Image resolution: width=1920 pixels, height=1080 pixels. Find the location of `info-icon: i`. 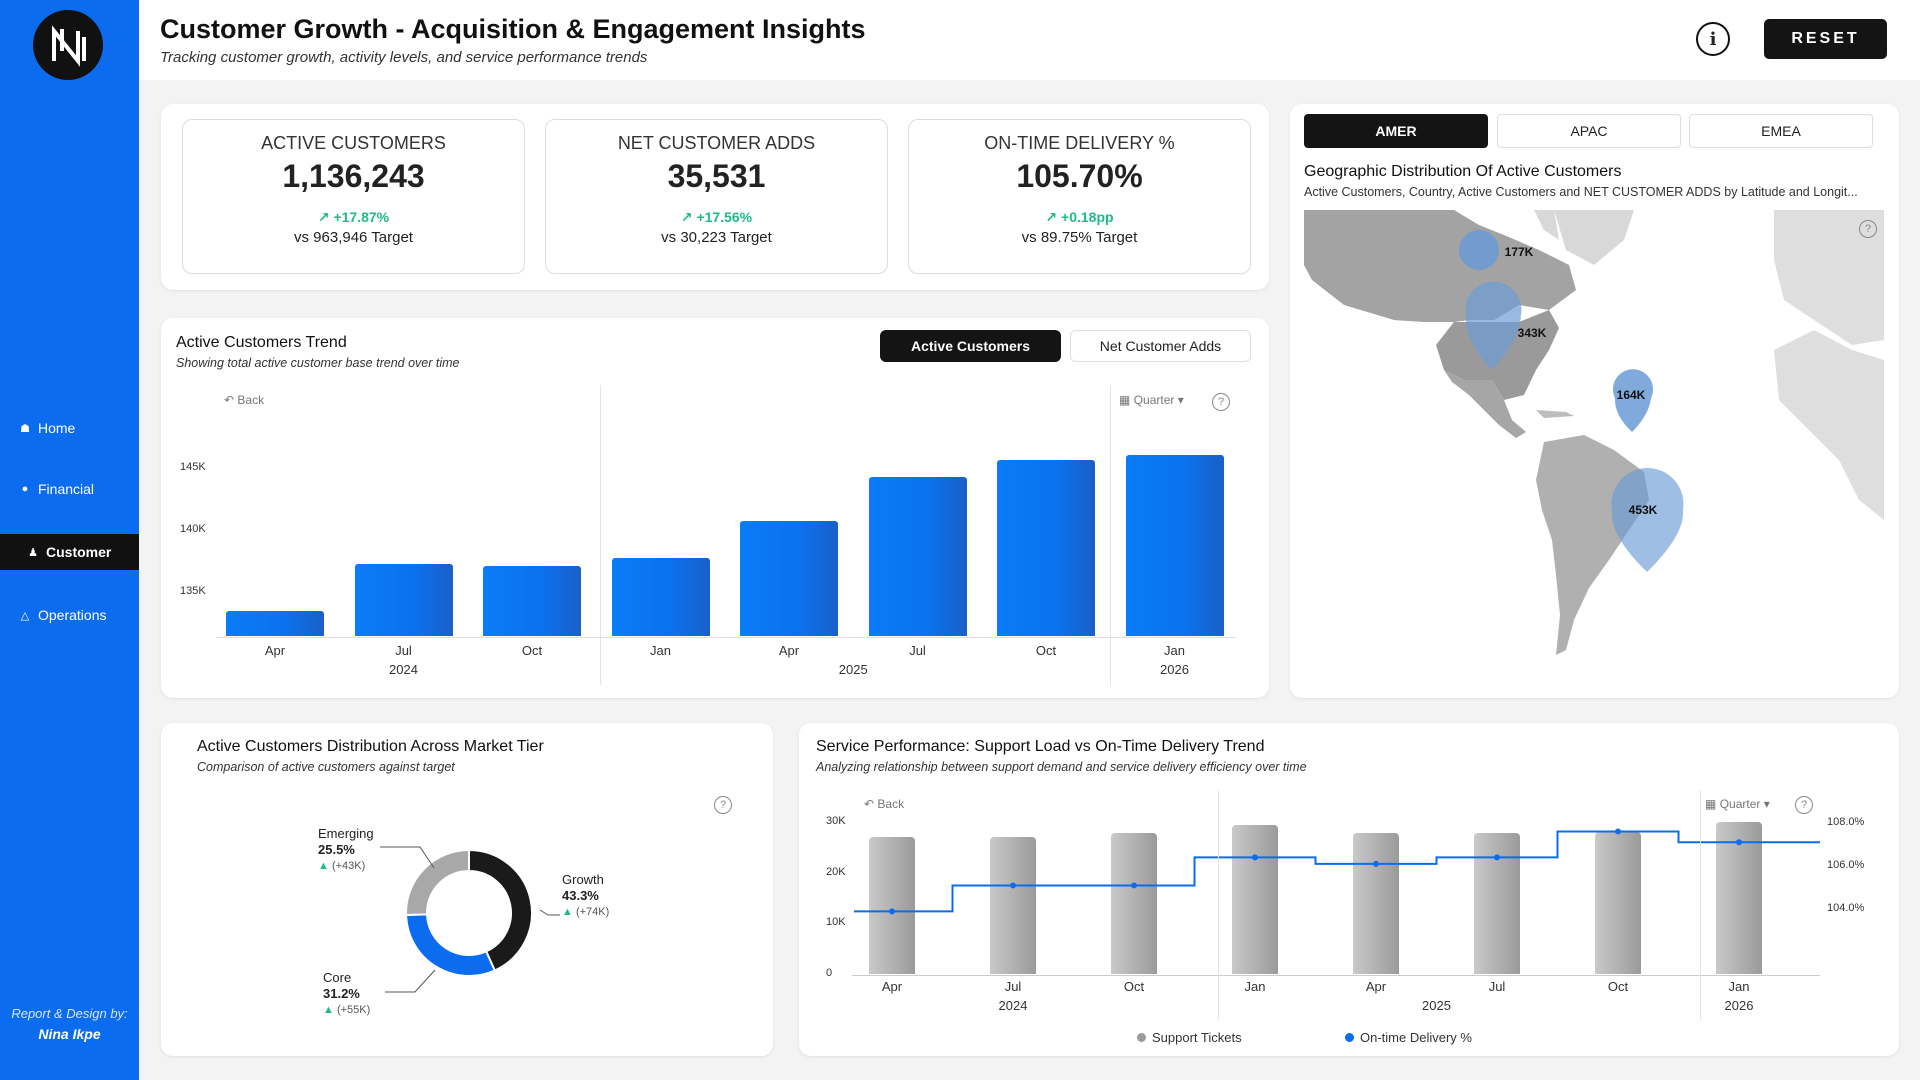

info-icon: i is located at coordinates (1713, 39).